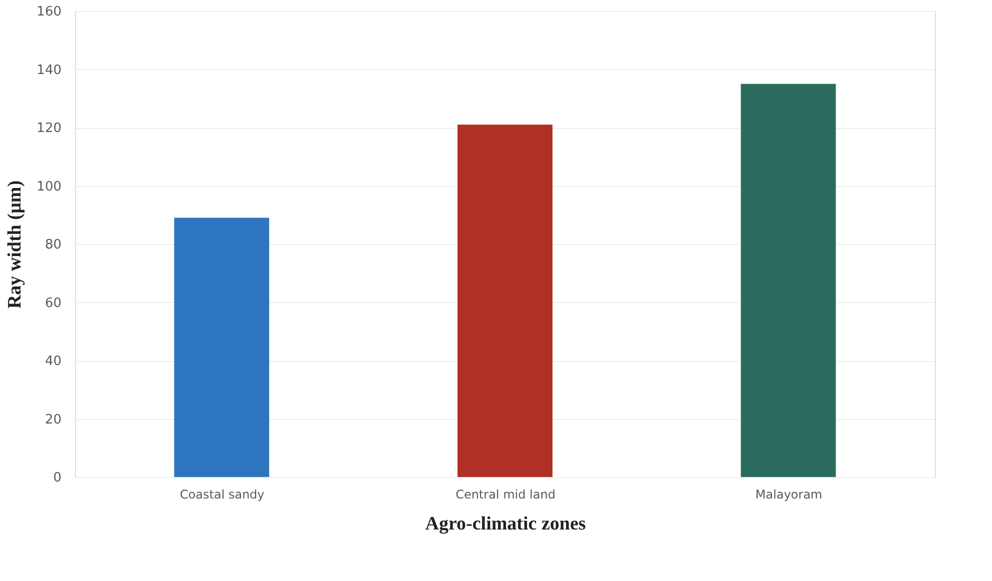  Describe the element at coordinates (53, 361) in the screenshot. I see `y-tick-label: 40` at that location.